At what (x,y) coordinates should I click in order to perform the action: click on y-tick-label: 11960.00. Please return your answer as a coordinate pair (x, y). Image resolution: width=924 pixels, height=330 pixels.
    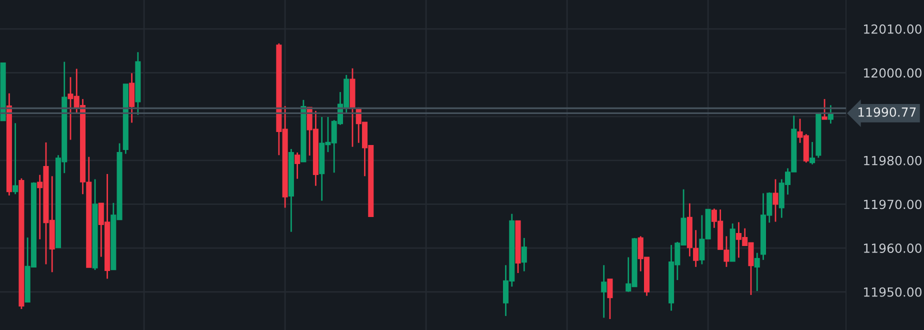
    Looking at the image, I should click on (893, 248).